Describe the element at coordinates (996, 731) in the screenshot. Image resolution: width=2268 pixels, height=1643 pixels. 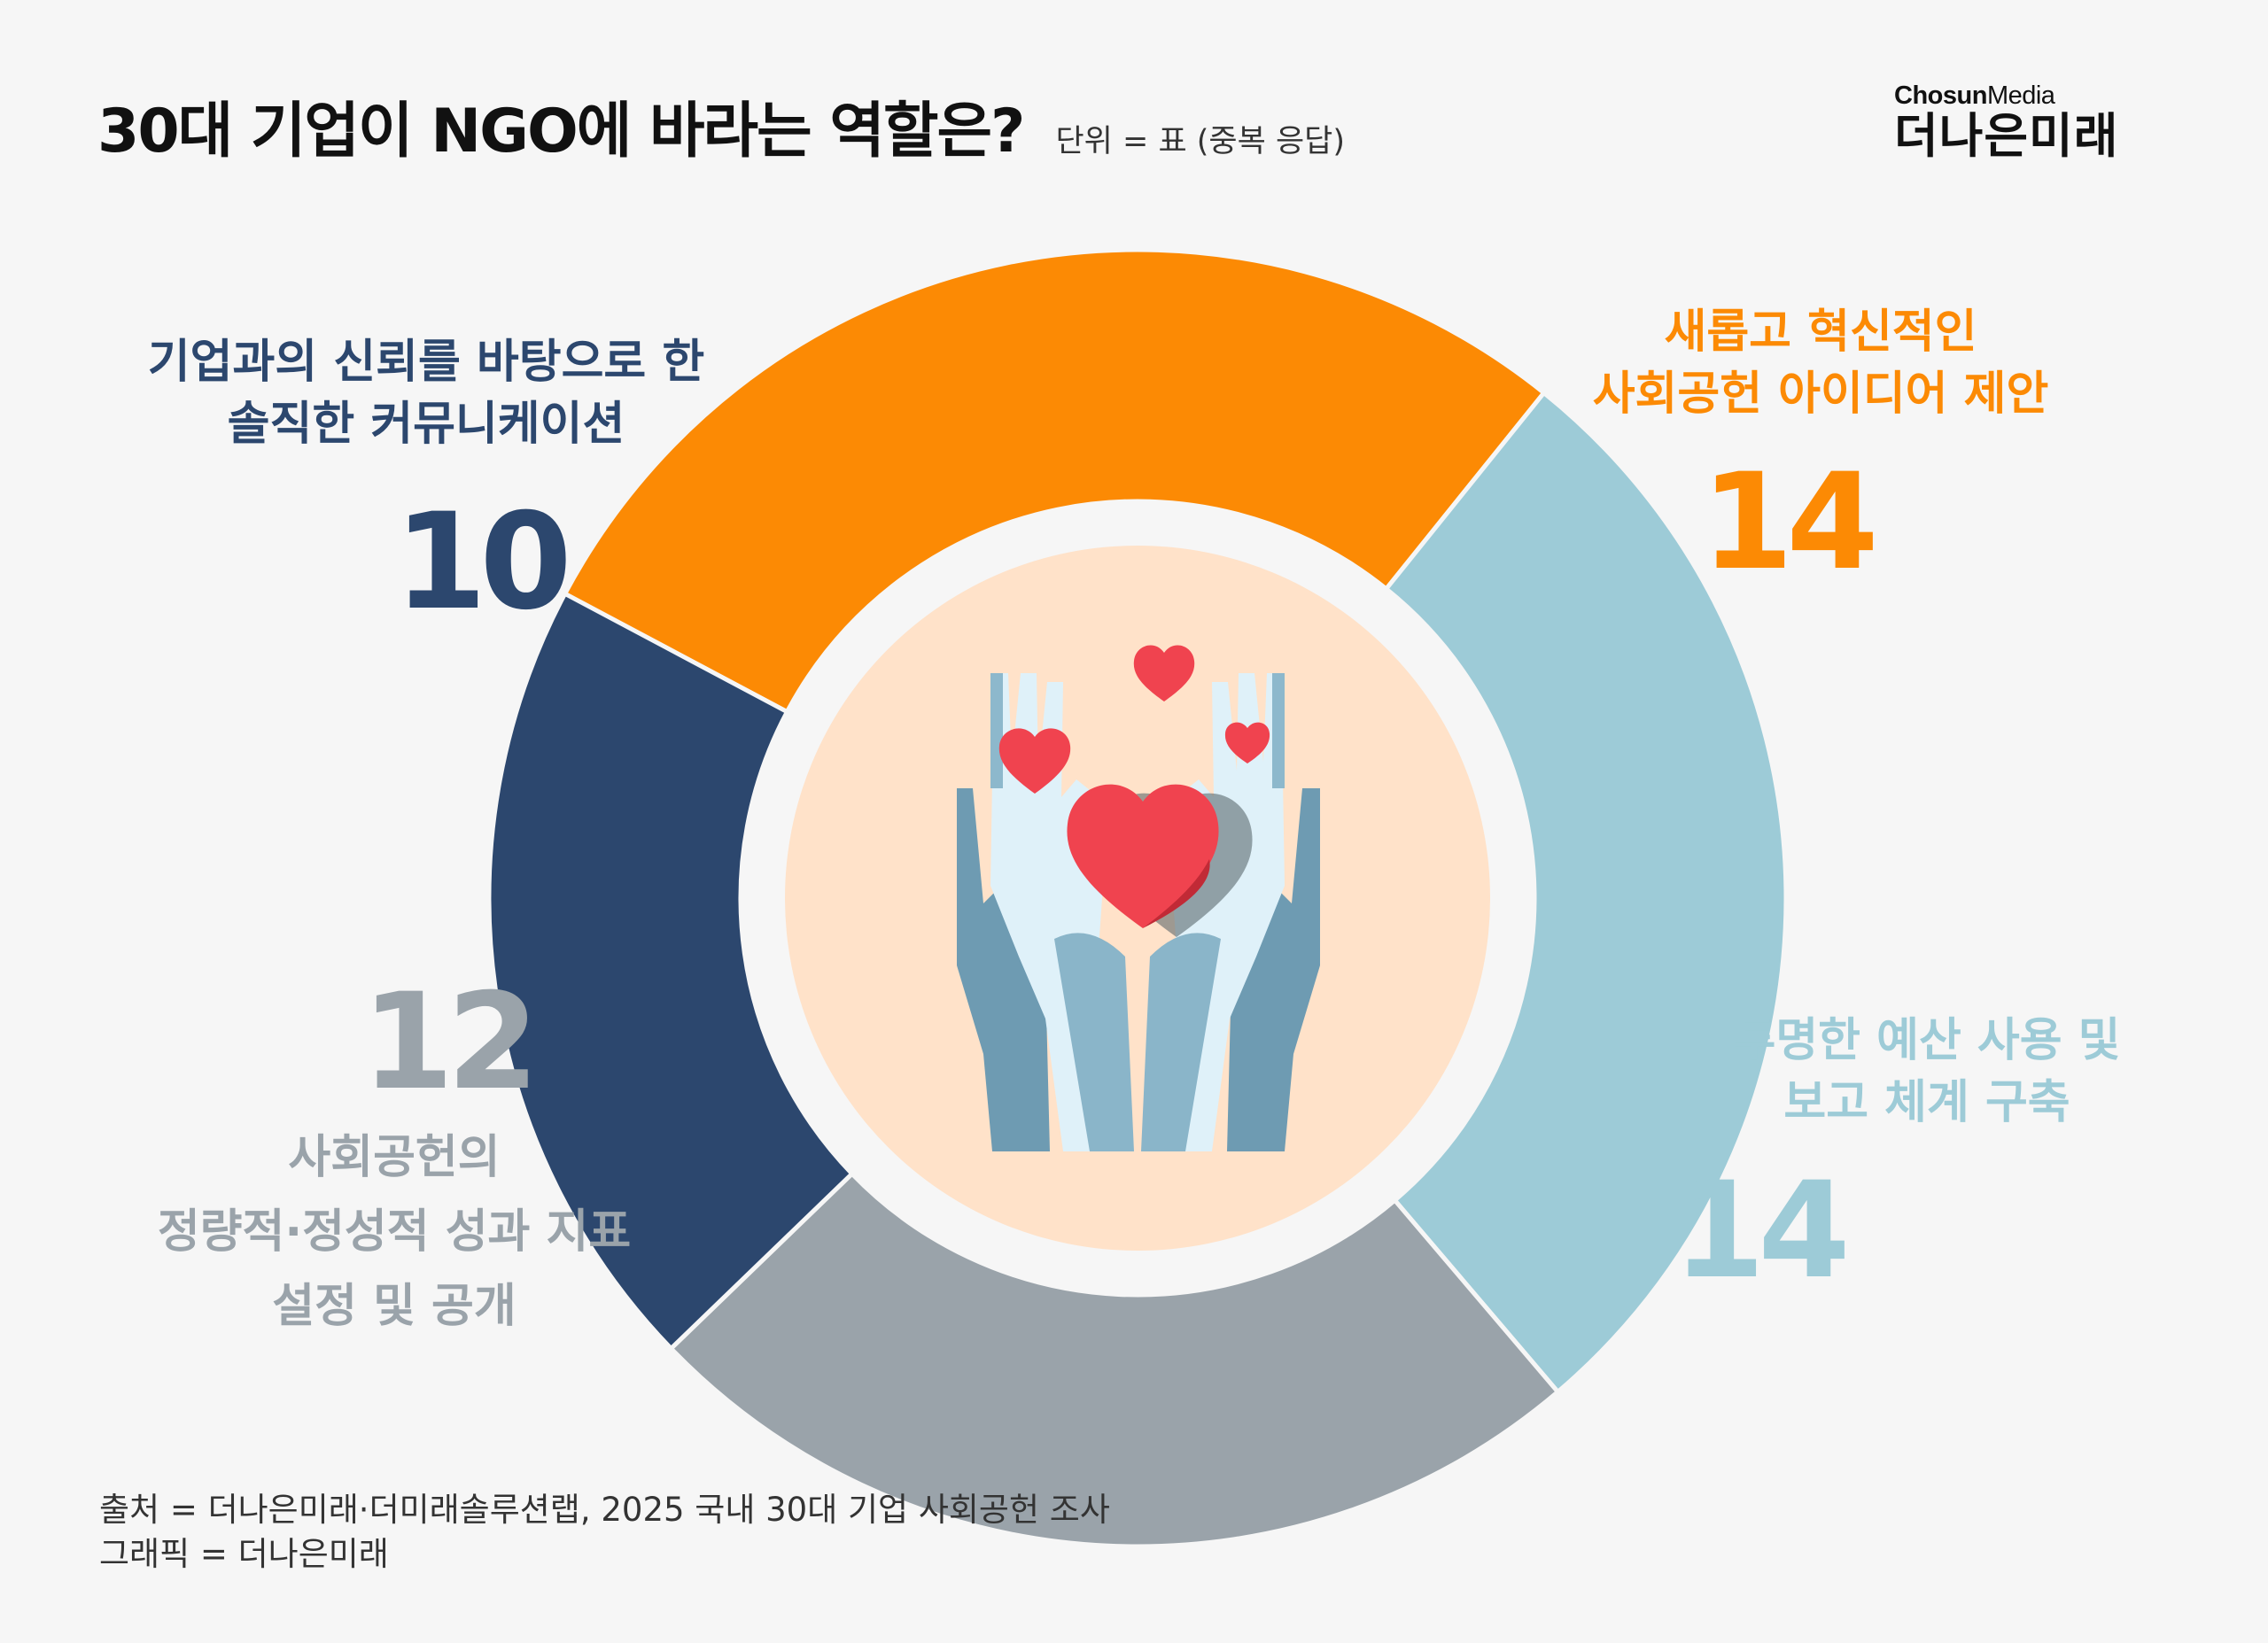
I see `left-finger-shade` at that location.